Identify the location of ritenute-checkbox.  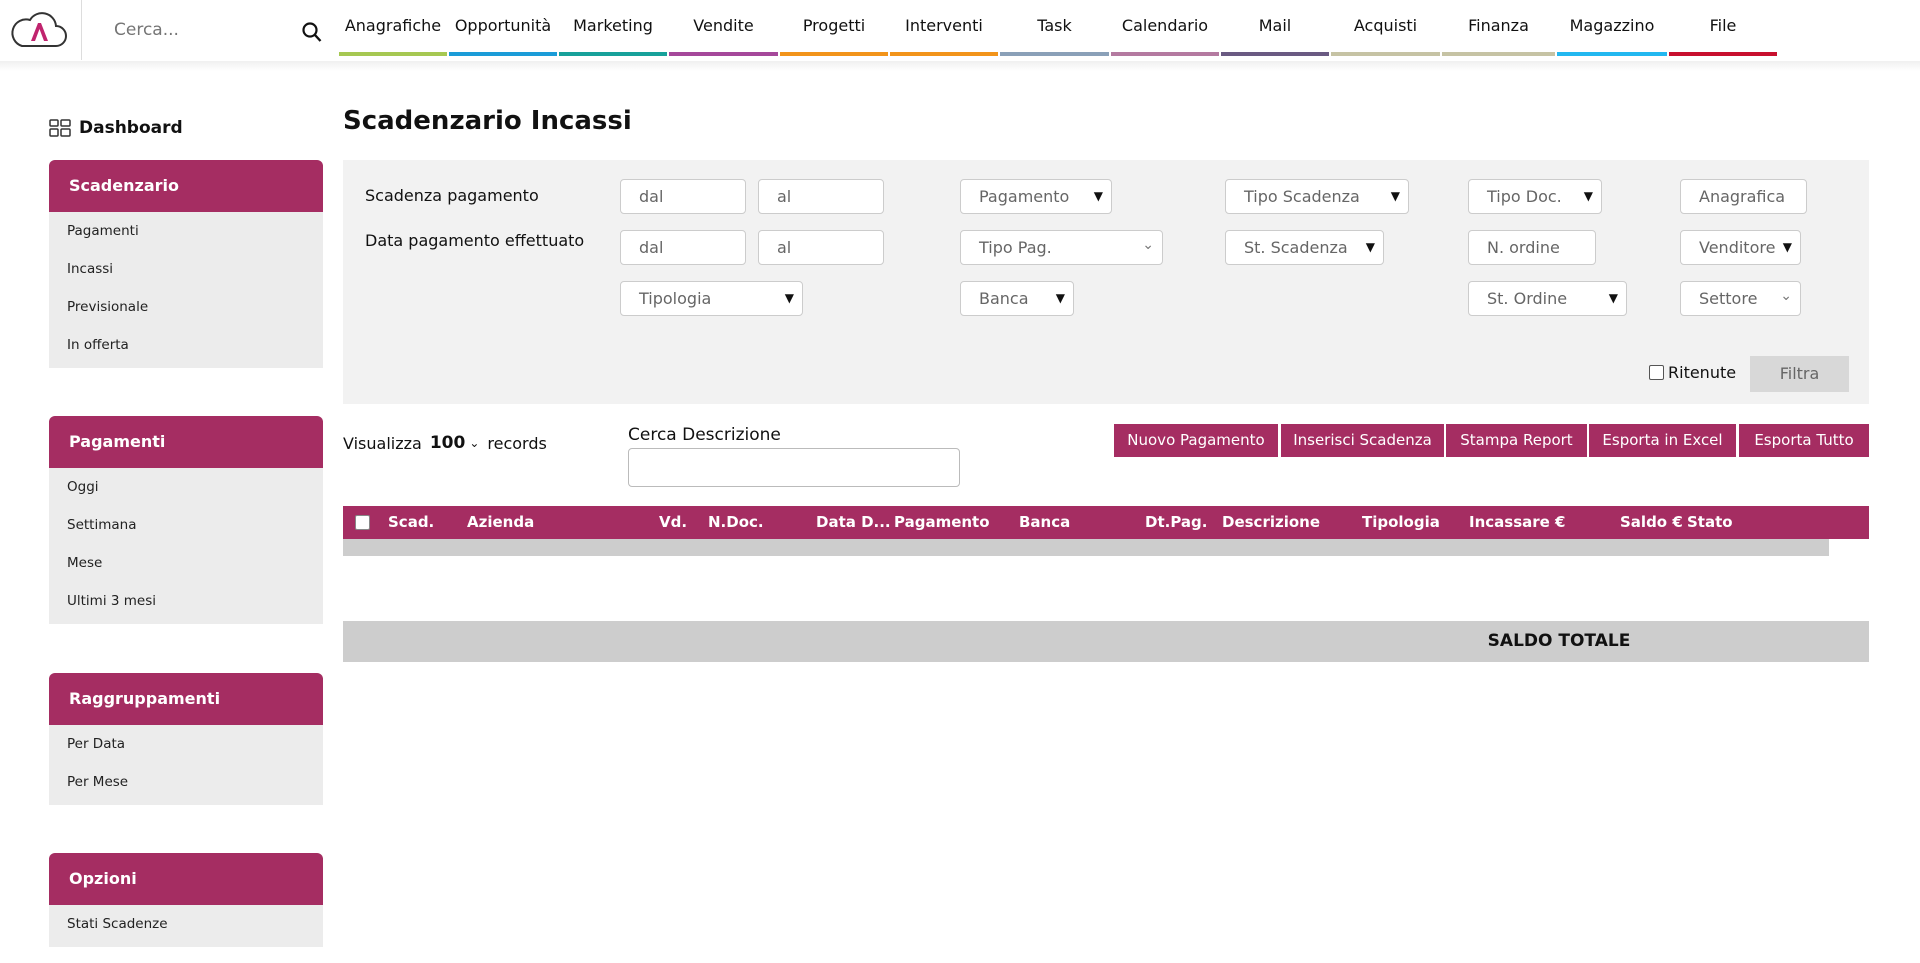
(1656, 372).